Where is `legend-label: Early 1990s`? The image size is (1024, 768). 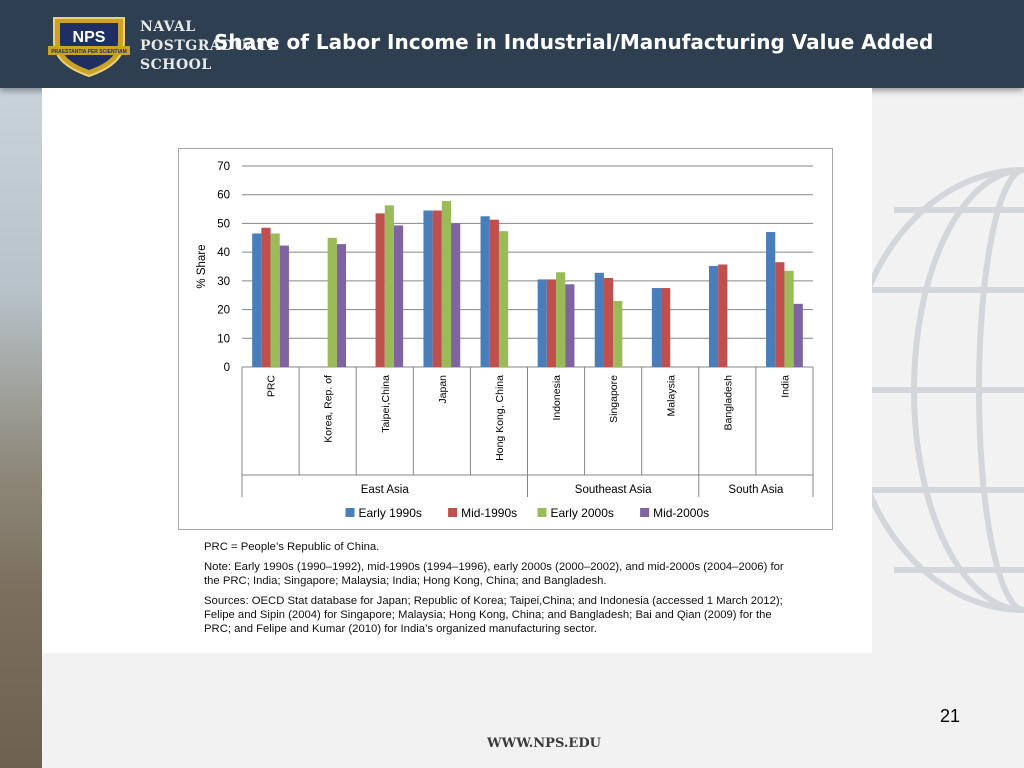
legend-label: Early 1990s is located at coordinates (390, 513).